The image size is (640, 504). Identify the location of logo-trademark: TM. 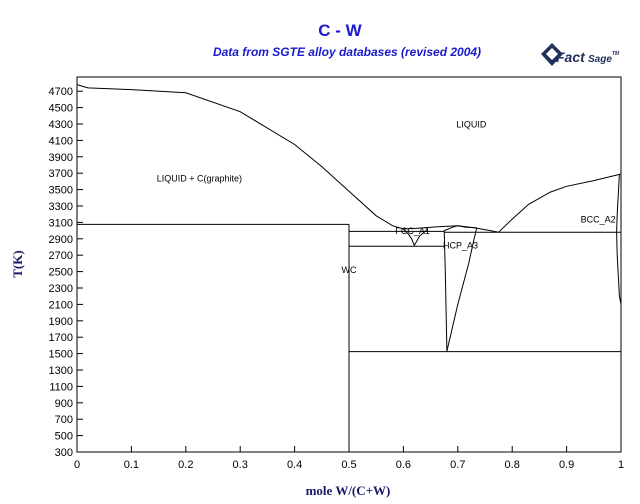
(616, 54).